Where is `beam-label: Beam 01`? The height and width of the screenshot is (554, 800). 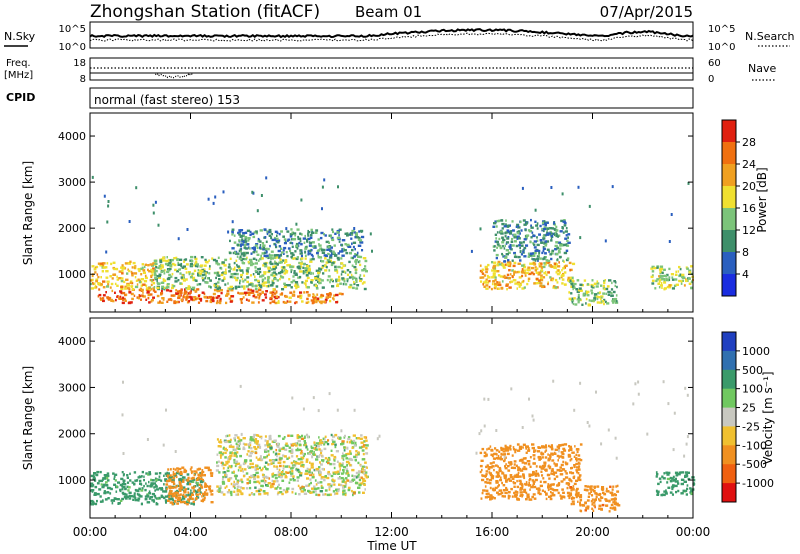 beam-label: Beam 01 is located at coordinates (388, 12).